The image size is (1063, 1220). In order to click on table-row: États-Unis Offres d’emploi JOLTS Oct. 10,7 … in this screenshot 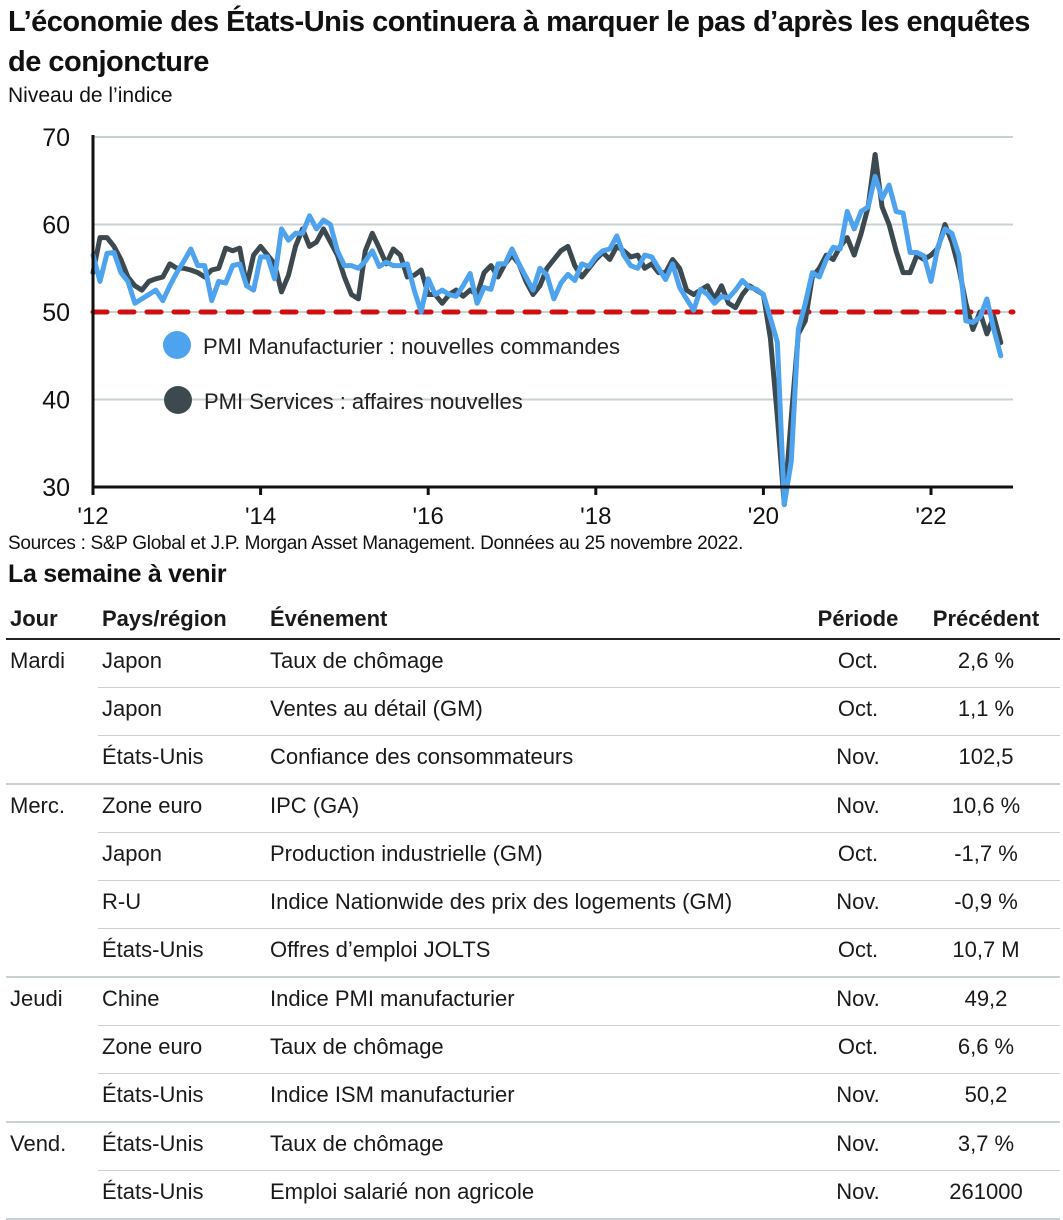, I will do `click(533, 953)`.